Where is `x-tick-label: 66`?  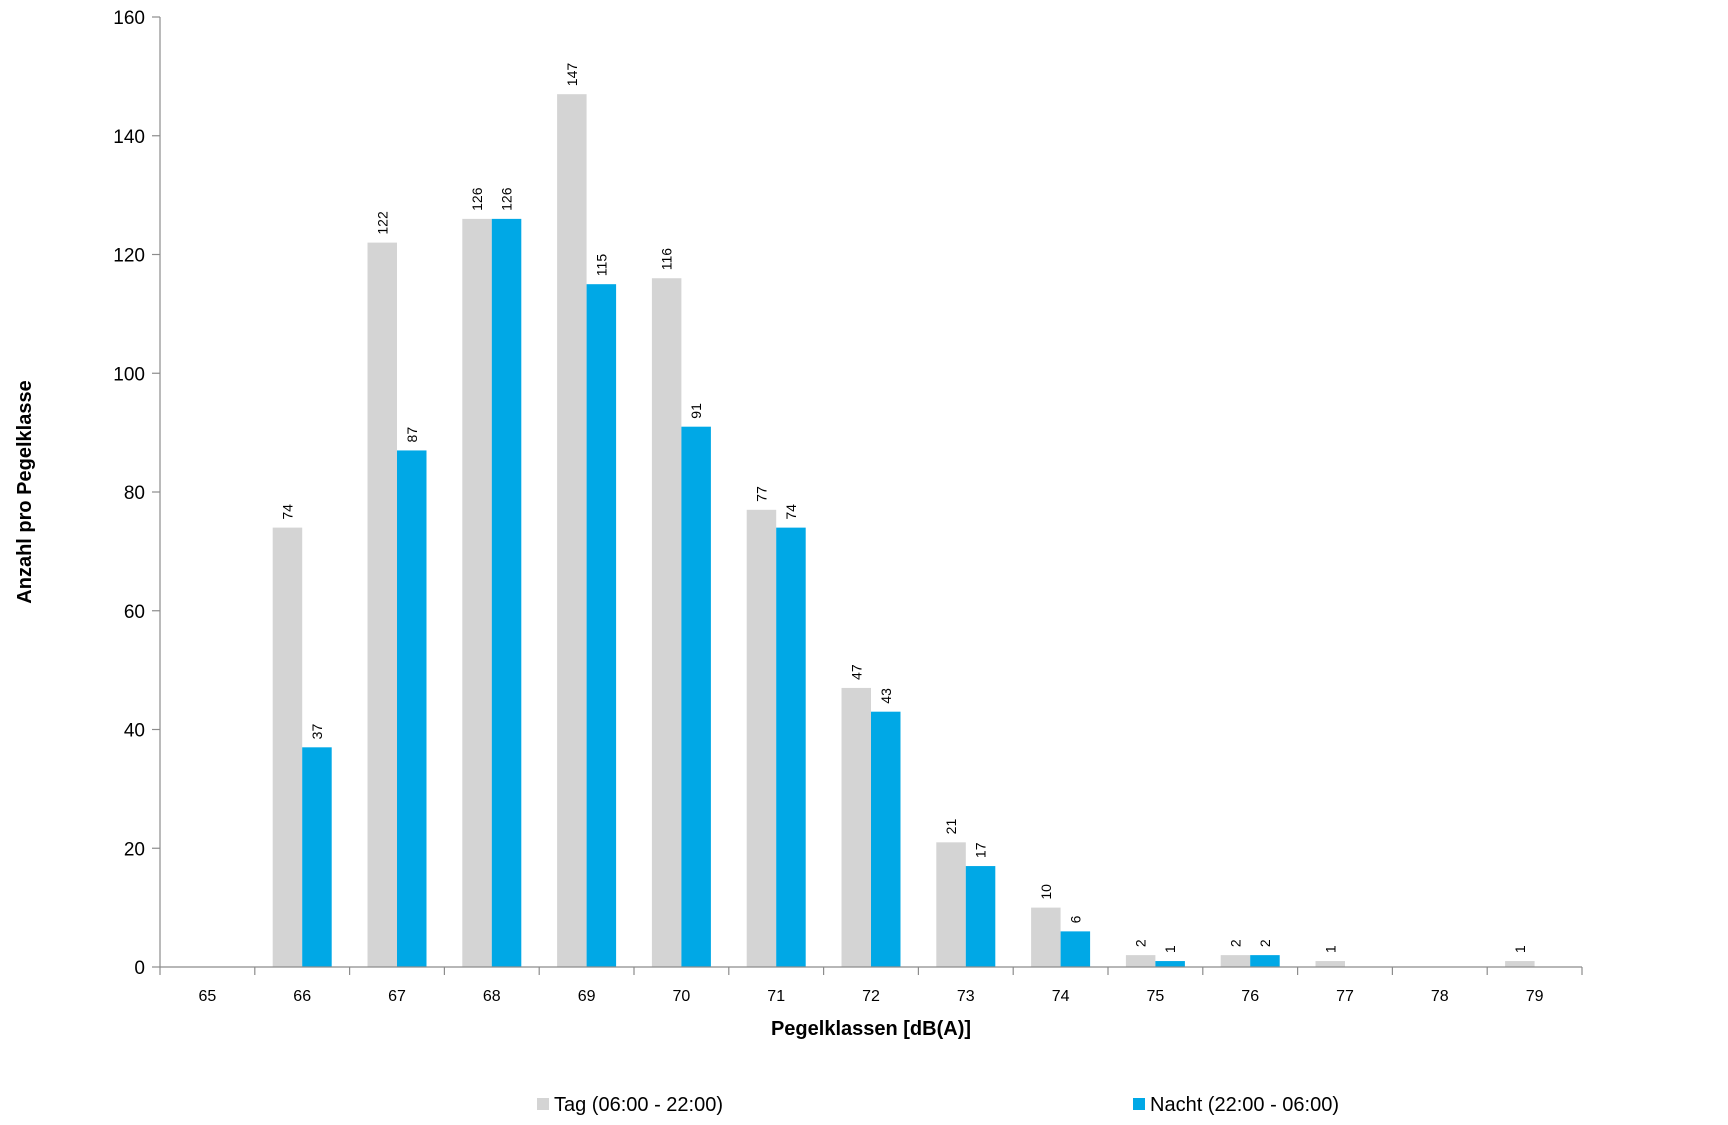 x-tick-label: 66 is located at coordinates (302, 996).